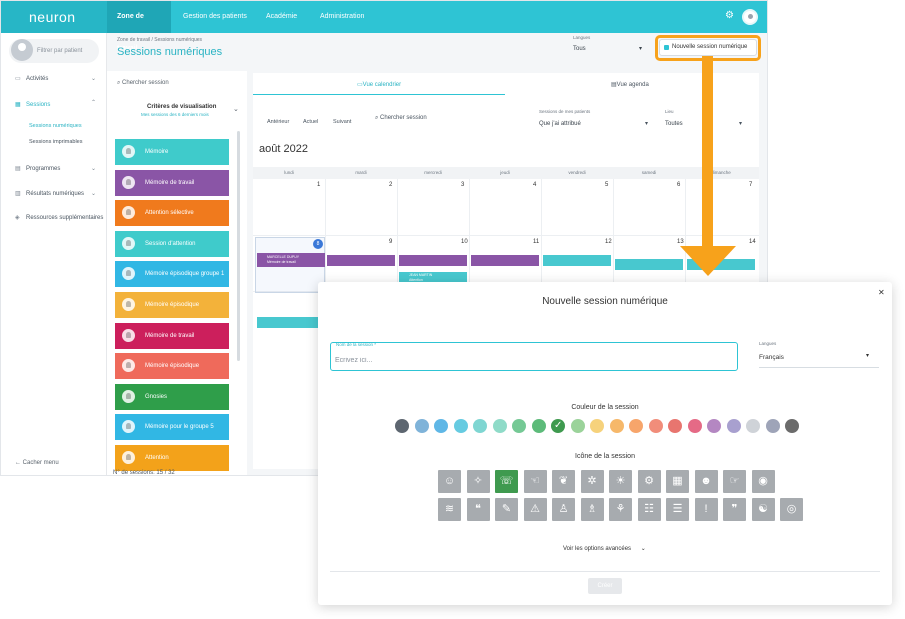  What do you see at coordinates (172, 152) in the screenshot?
I see `session-item: Mémoire` at bounding box center [172, 152].